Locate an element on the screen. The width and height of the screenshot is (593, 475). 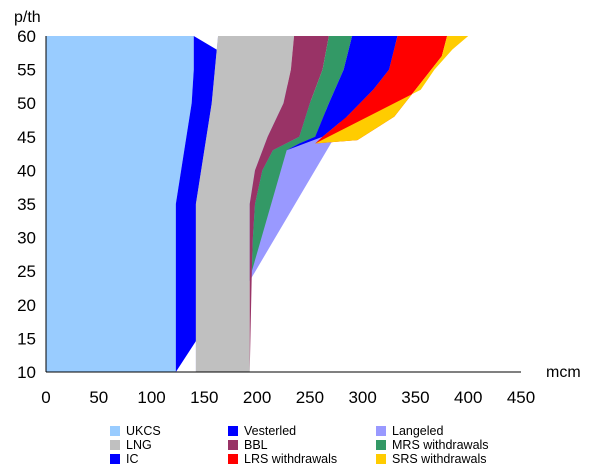
legend-label: BBL is located at coordinates (256, 445).